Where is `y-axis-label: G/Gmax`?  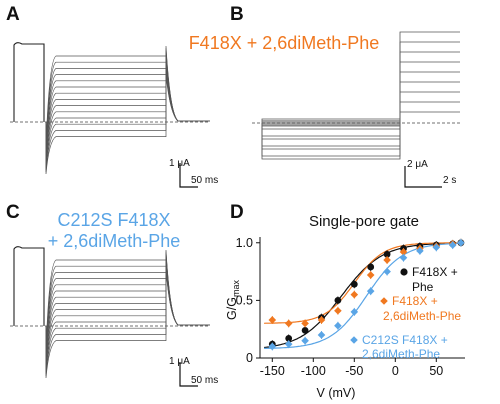 y-axis-label: G/Gmax is located at coordinates (233, 300).